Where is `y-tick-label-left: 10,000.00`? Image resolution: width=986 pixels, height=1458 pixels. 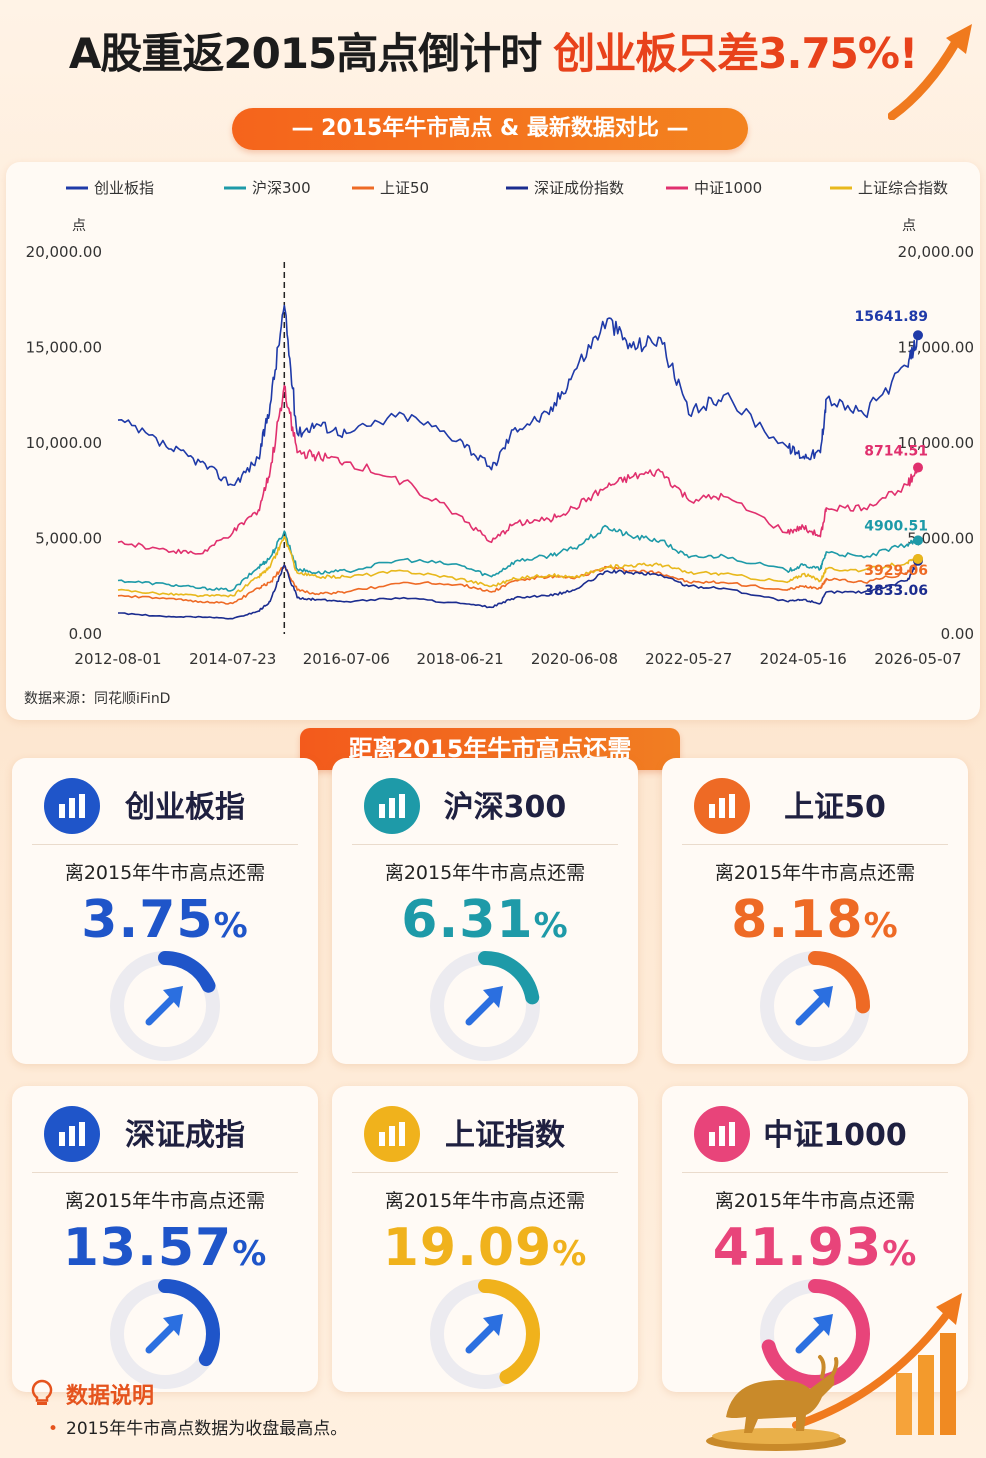
y-tick-label-left: 10,000.00 is located at coordinates (64, 443).